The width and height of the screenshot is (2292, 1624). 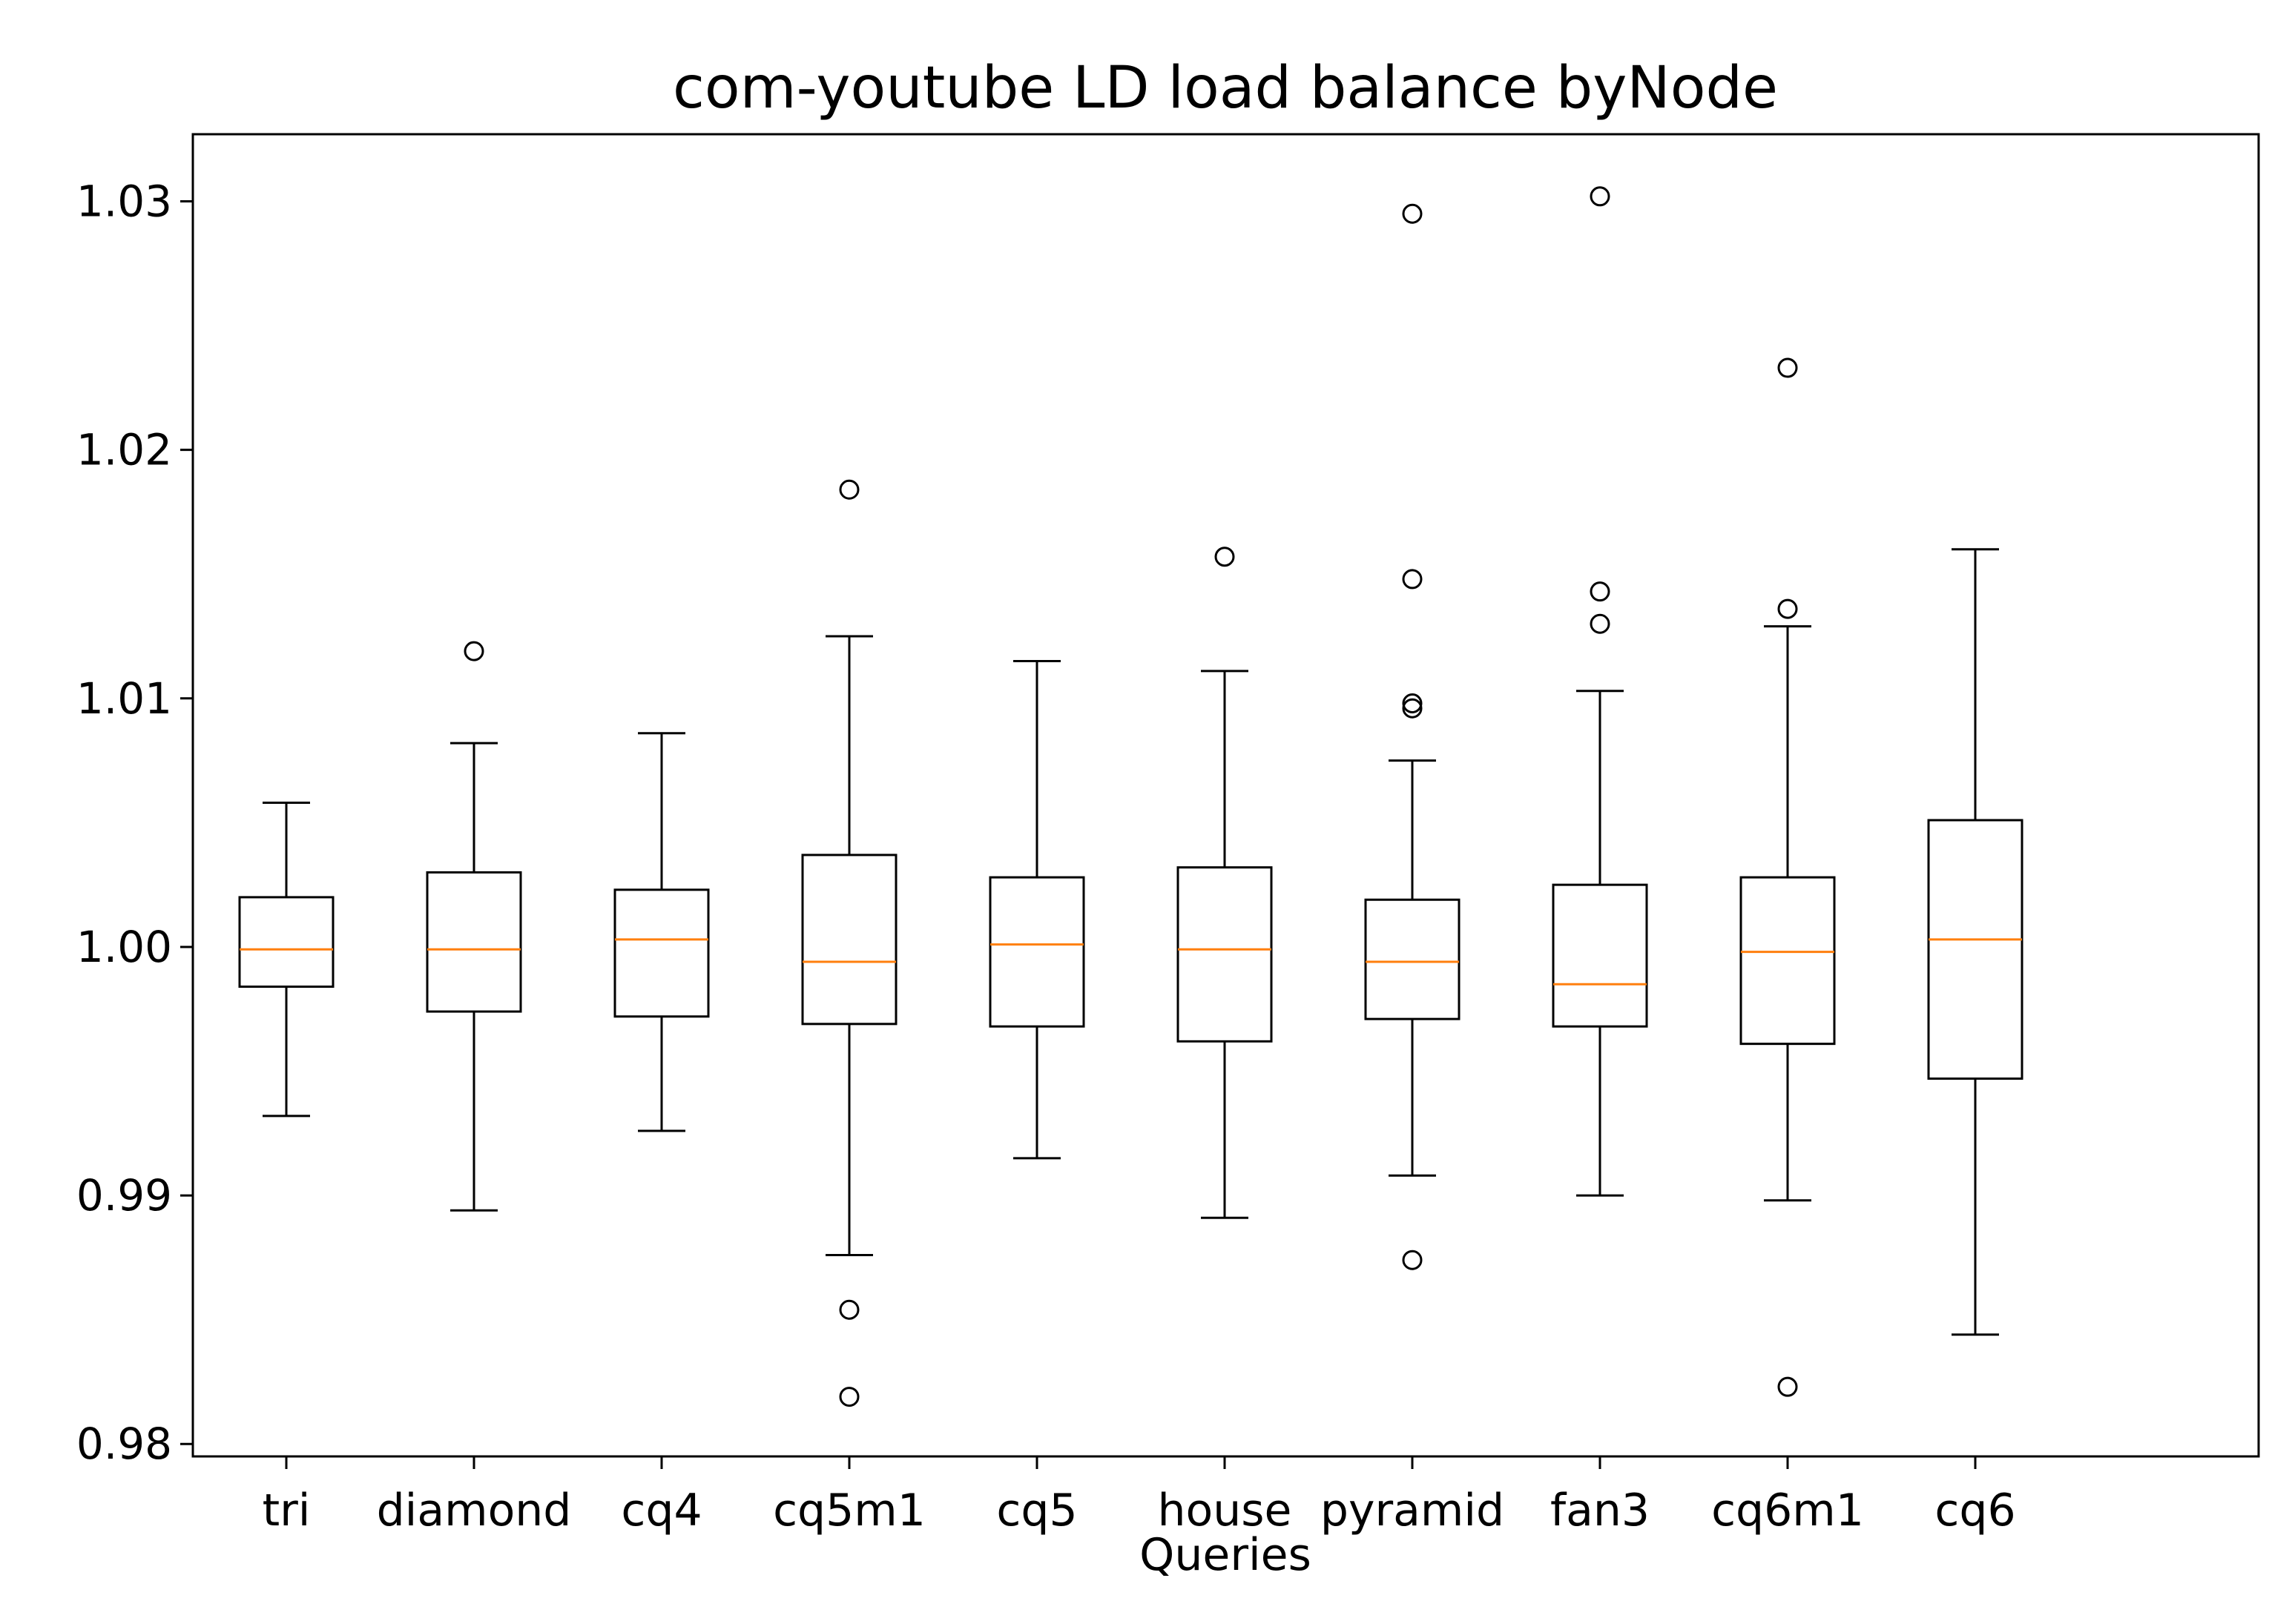 What do you see at coordinates (1974, 1511) in the screenshot?
I see `x-tick-label: cq6` at bounding box center [1974, 1511].